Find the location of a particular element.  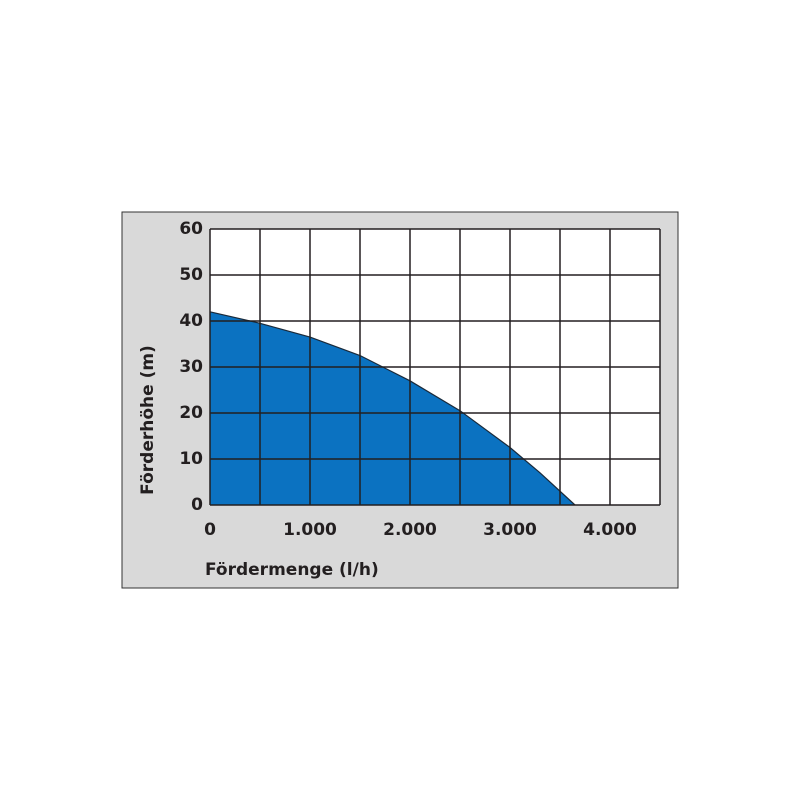

y-tick-label: 0 is located at coordinates (197, 505).